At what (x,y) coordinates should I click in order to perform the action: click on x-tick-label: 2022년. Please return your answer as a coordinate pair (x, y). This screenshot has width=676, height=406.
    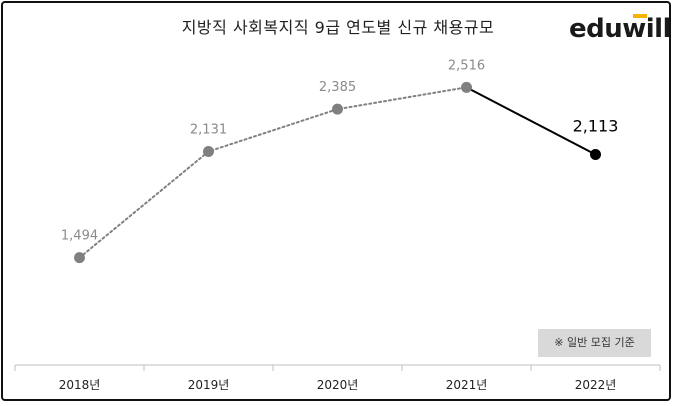
    Looking at the image, I should click on (596, 385).